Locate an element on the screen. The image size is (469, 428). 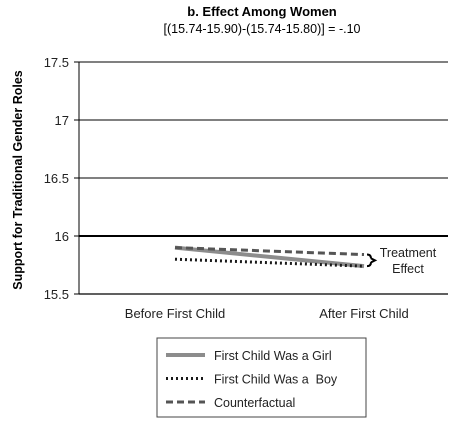
legend-label: Counterfactual is located at coordinates (254, 403).